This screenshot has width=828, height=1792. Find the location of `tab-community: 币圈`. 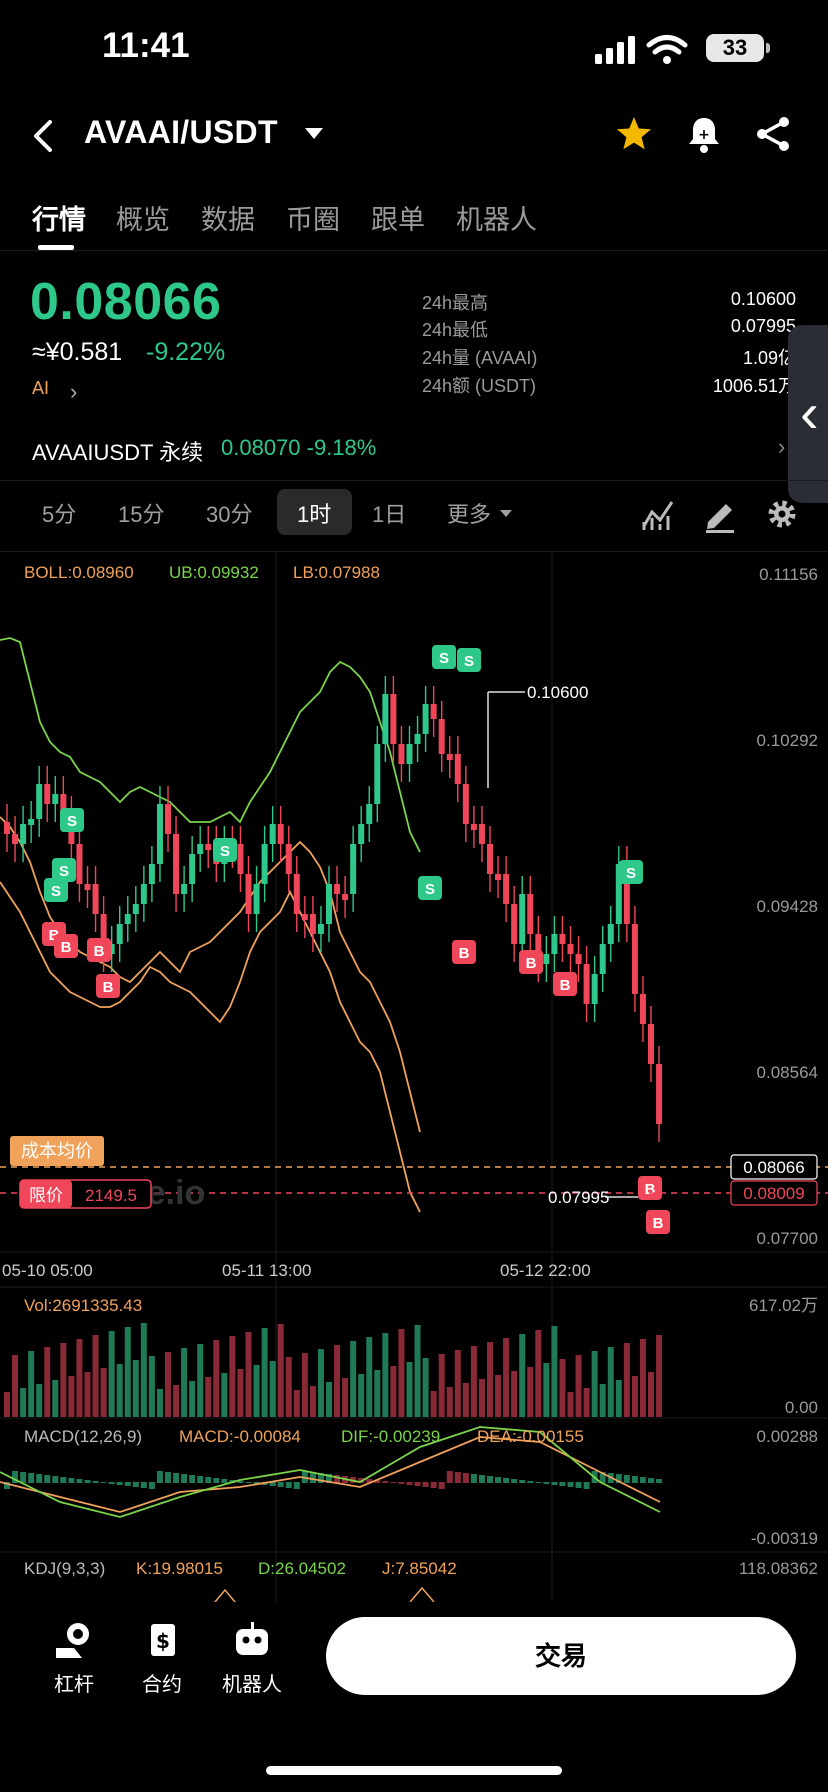

tab-community: 币圈 is located at coordinates (313, 220).